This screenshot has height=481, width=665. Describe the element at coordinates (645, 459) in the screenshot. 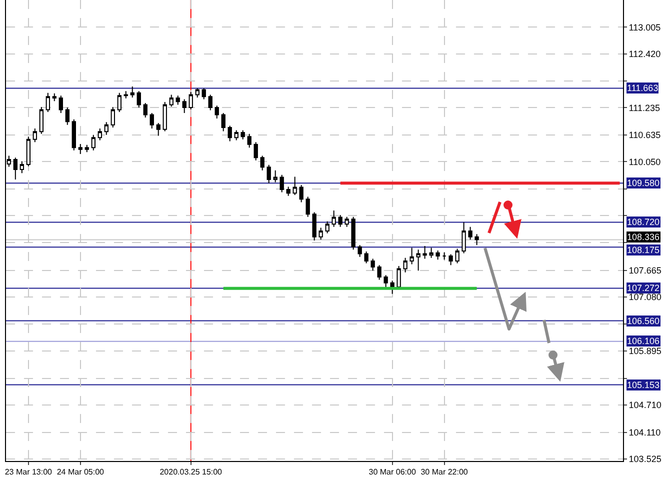

I see `y-tick-label: 103.525` at that location.